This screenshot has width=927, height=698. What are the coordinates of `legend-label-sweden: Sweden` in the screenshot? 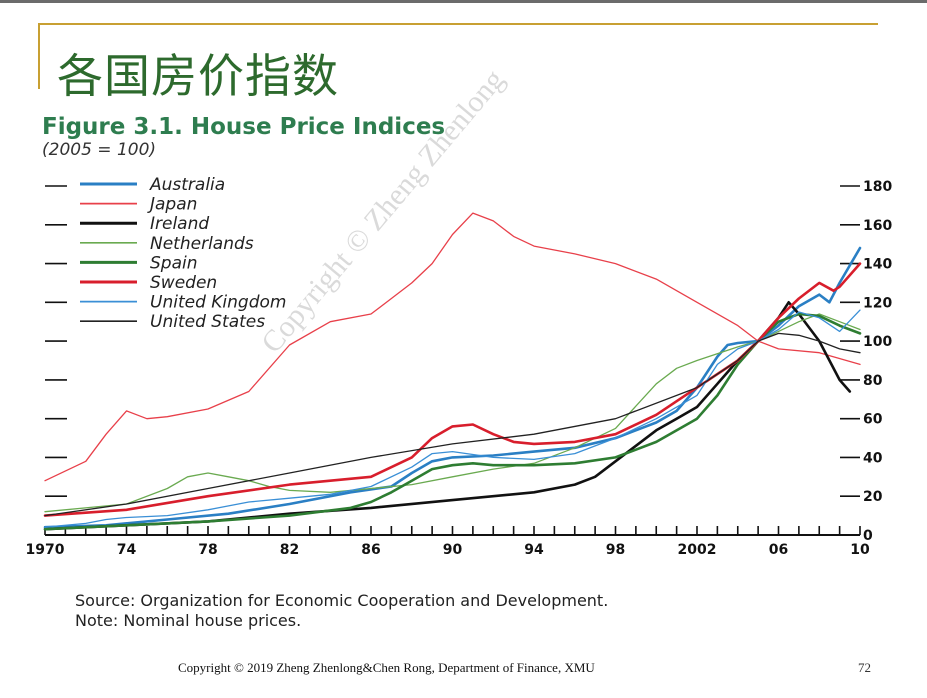 It's located at (183, 283).